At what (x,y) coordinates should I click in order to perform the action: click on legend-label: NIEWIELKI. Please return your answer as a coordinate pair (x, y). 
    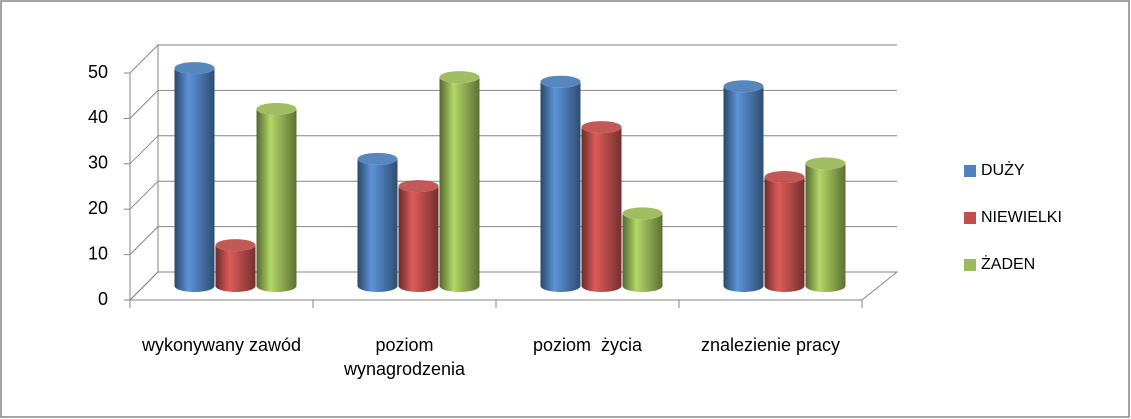
    Looking at the image, I should click on (1021, 217).